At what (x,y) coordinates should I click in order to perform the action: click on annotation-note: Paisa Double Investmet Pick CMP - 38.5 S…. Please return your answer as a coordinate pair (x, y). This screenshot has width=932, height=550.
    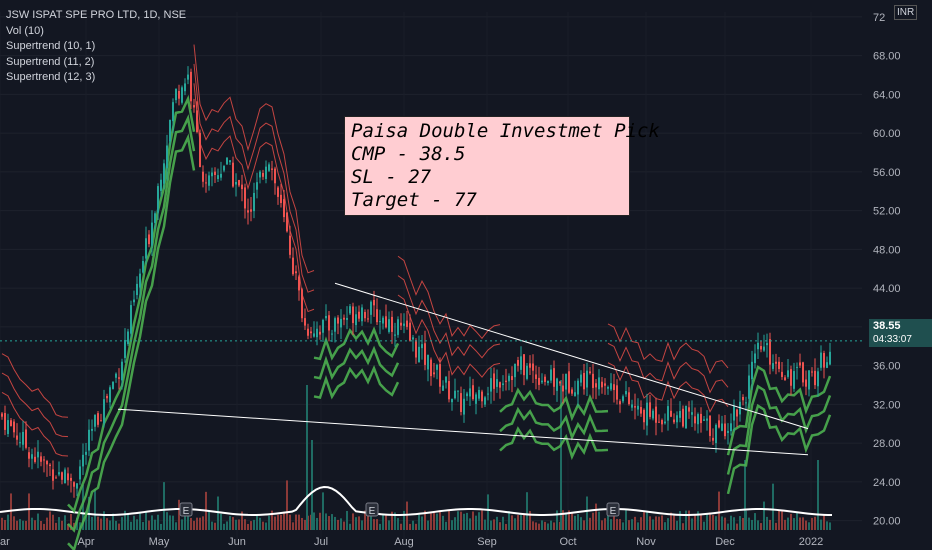
    Looking at the image, I should click on (502, 166).